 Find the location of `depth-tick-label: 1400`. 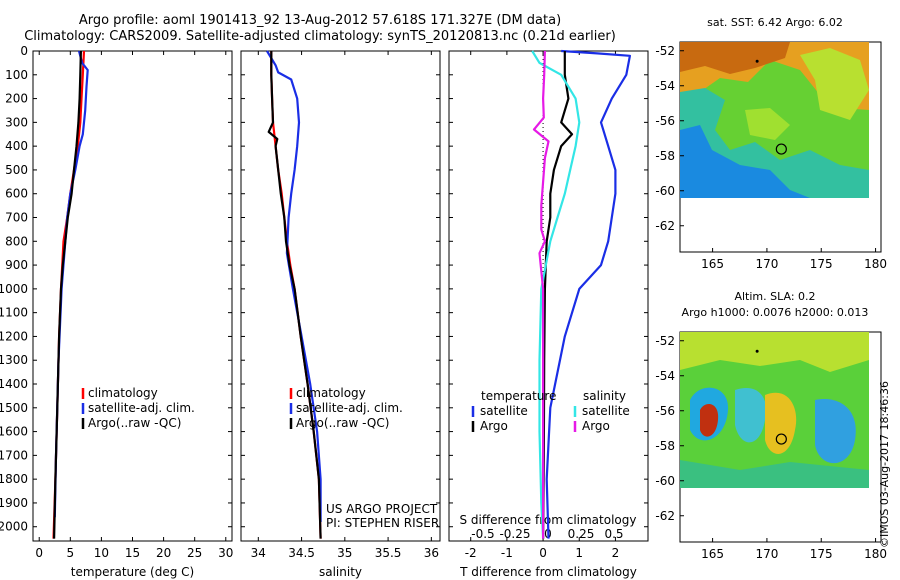

depth-tick-label: 1400 is located at coordinates (14, 384).